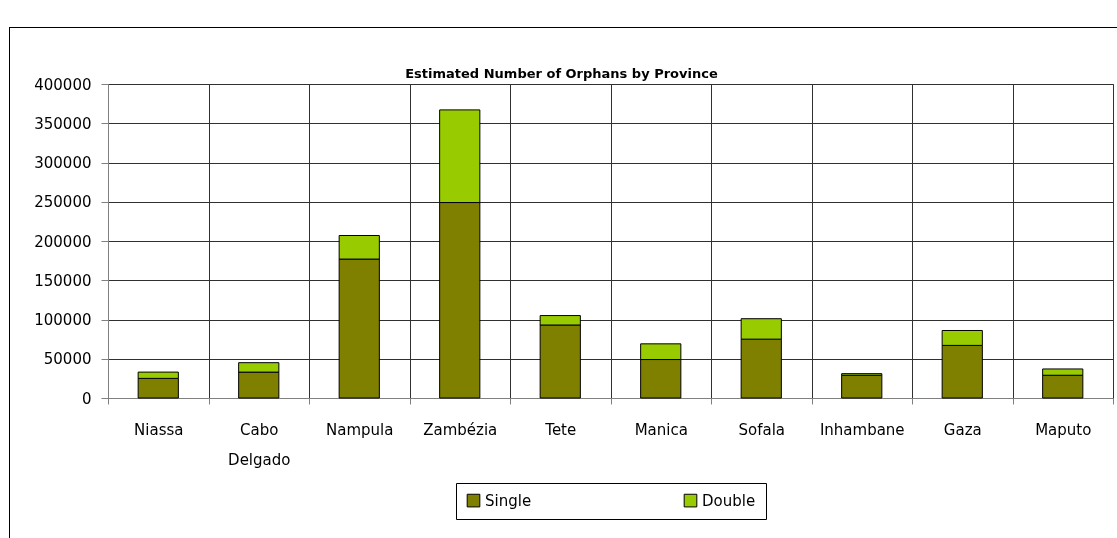 The height and width of the screenshot is (538, 1117). Describe the element at coordinates (63, 280) in the screenshot. I see `y-tick-label: 150000` at that location.